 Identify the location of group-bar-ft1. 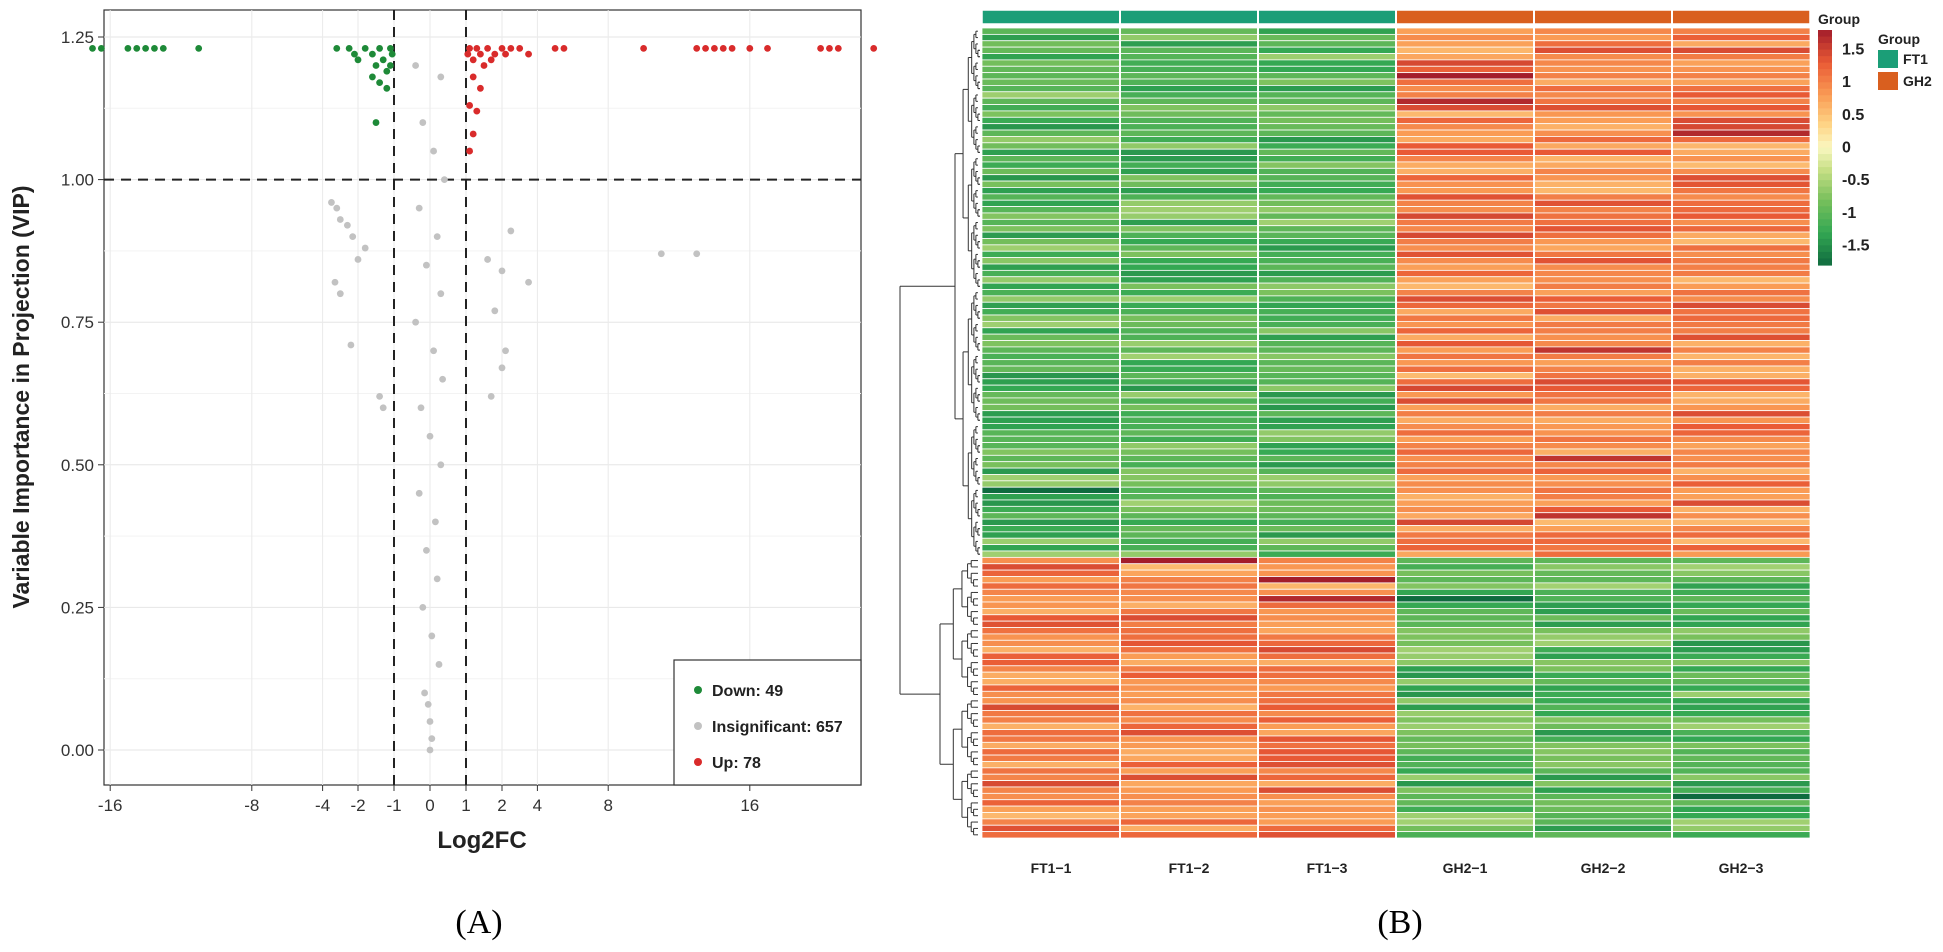
(1051, 17).